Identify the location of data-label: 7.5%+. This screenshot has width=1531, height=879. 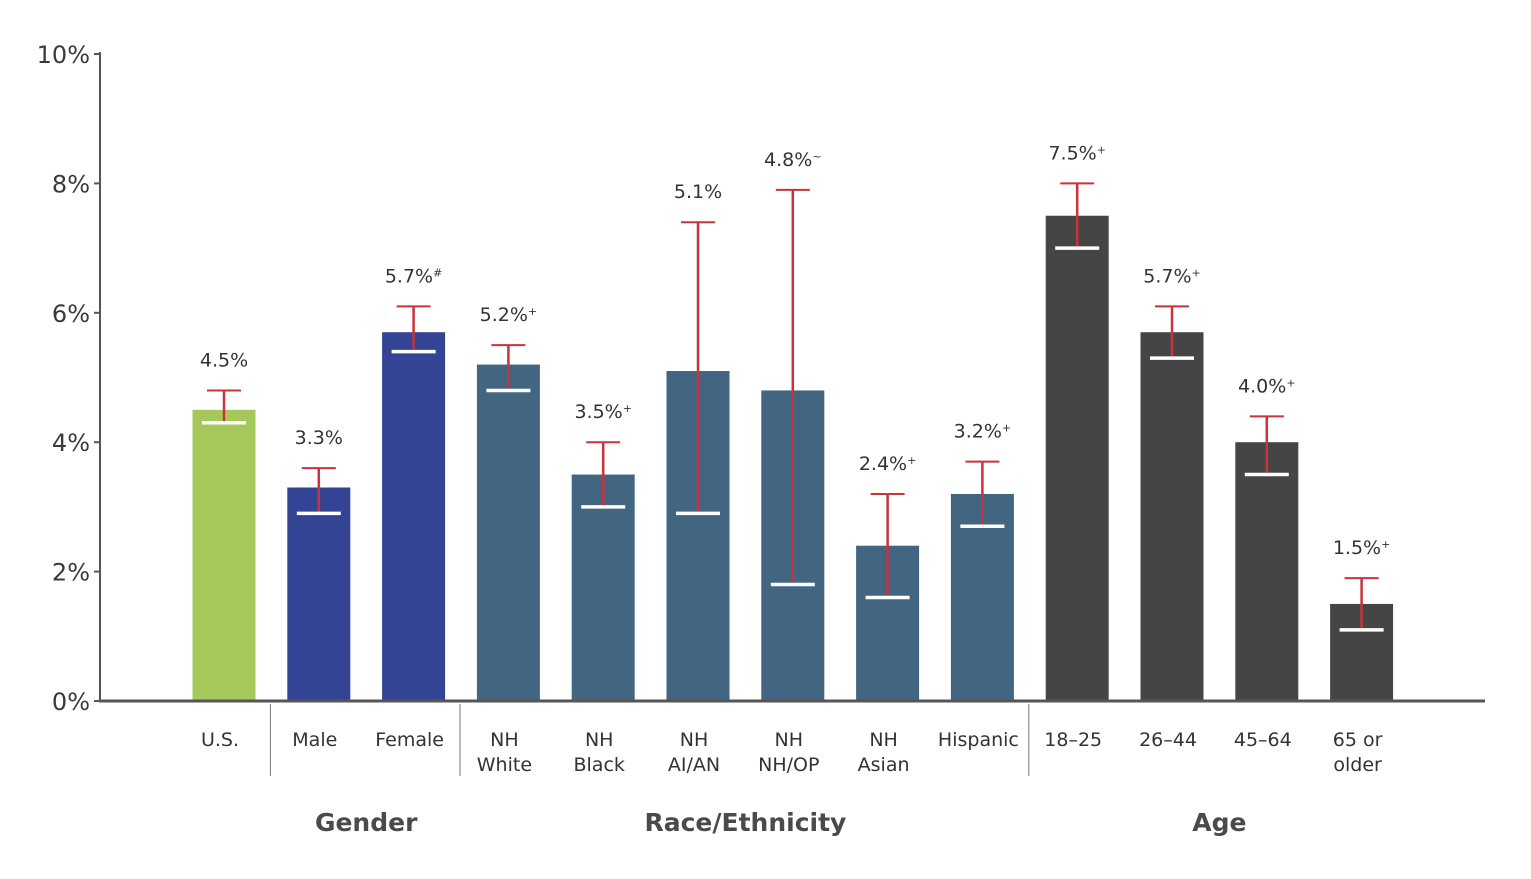
(1077, 153).